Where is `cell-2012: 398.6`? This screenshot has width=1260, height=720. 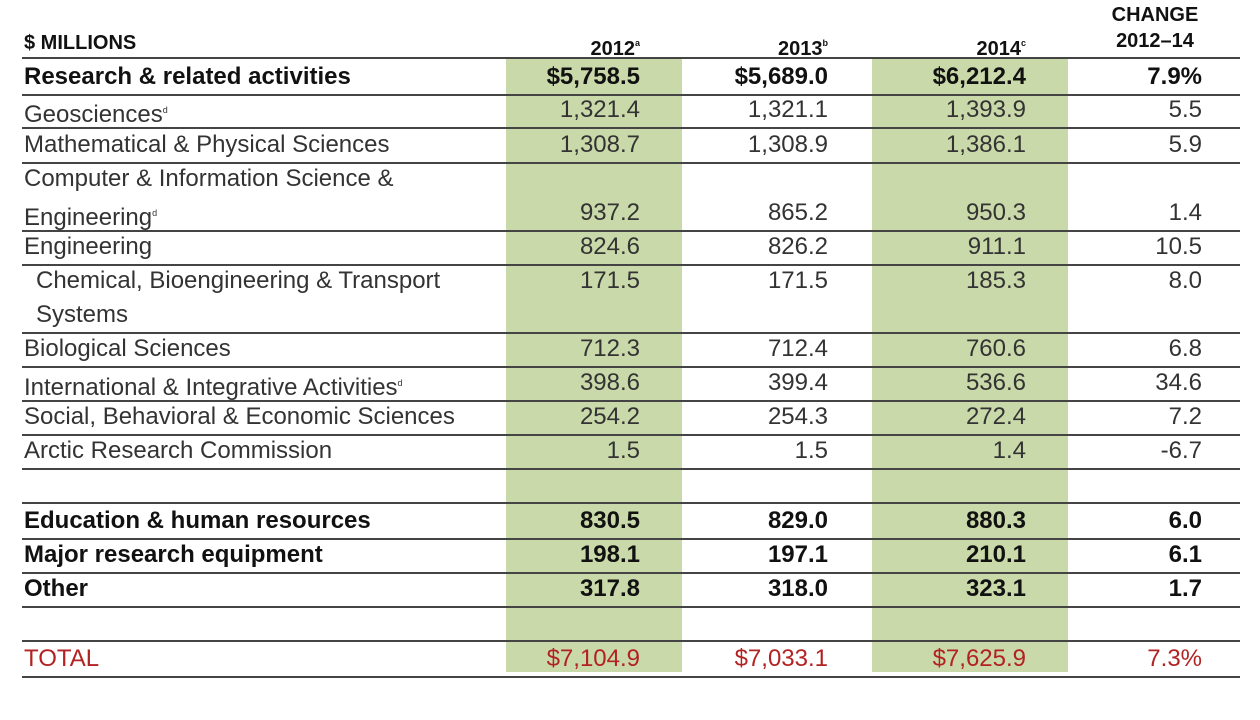 cell-2012: 398.6 is located at coordinates (609, 382).